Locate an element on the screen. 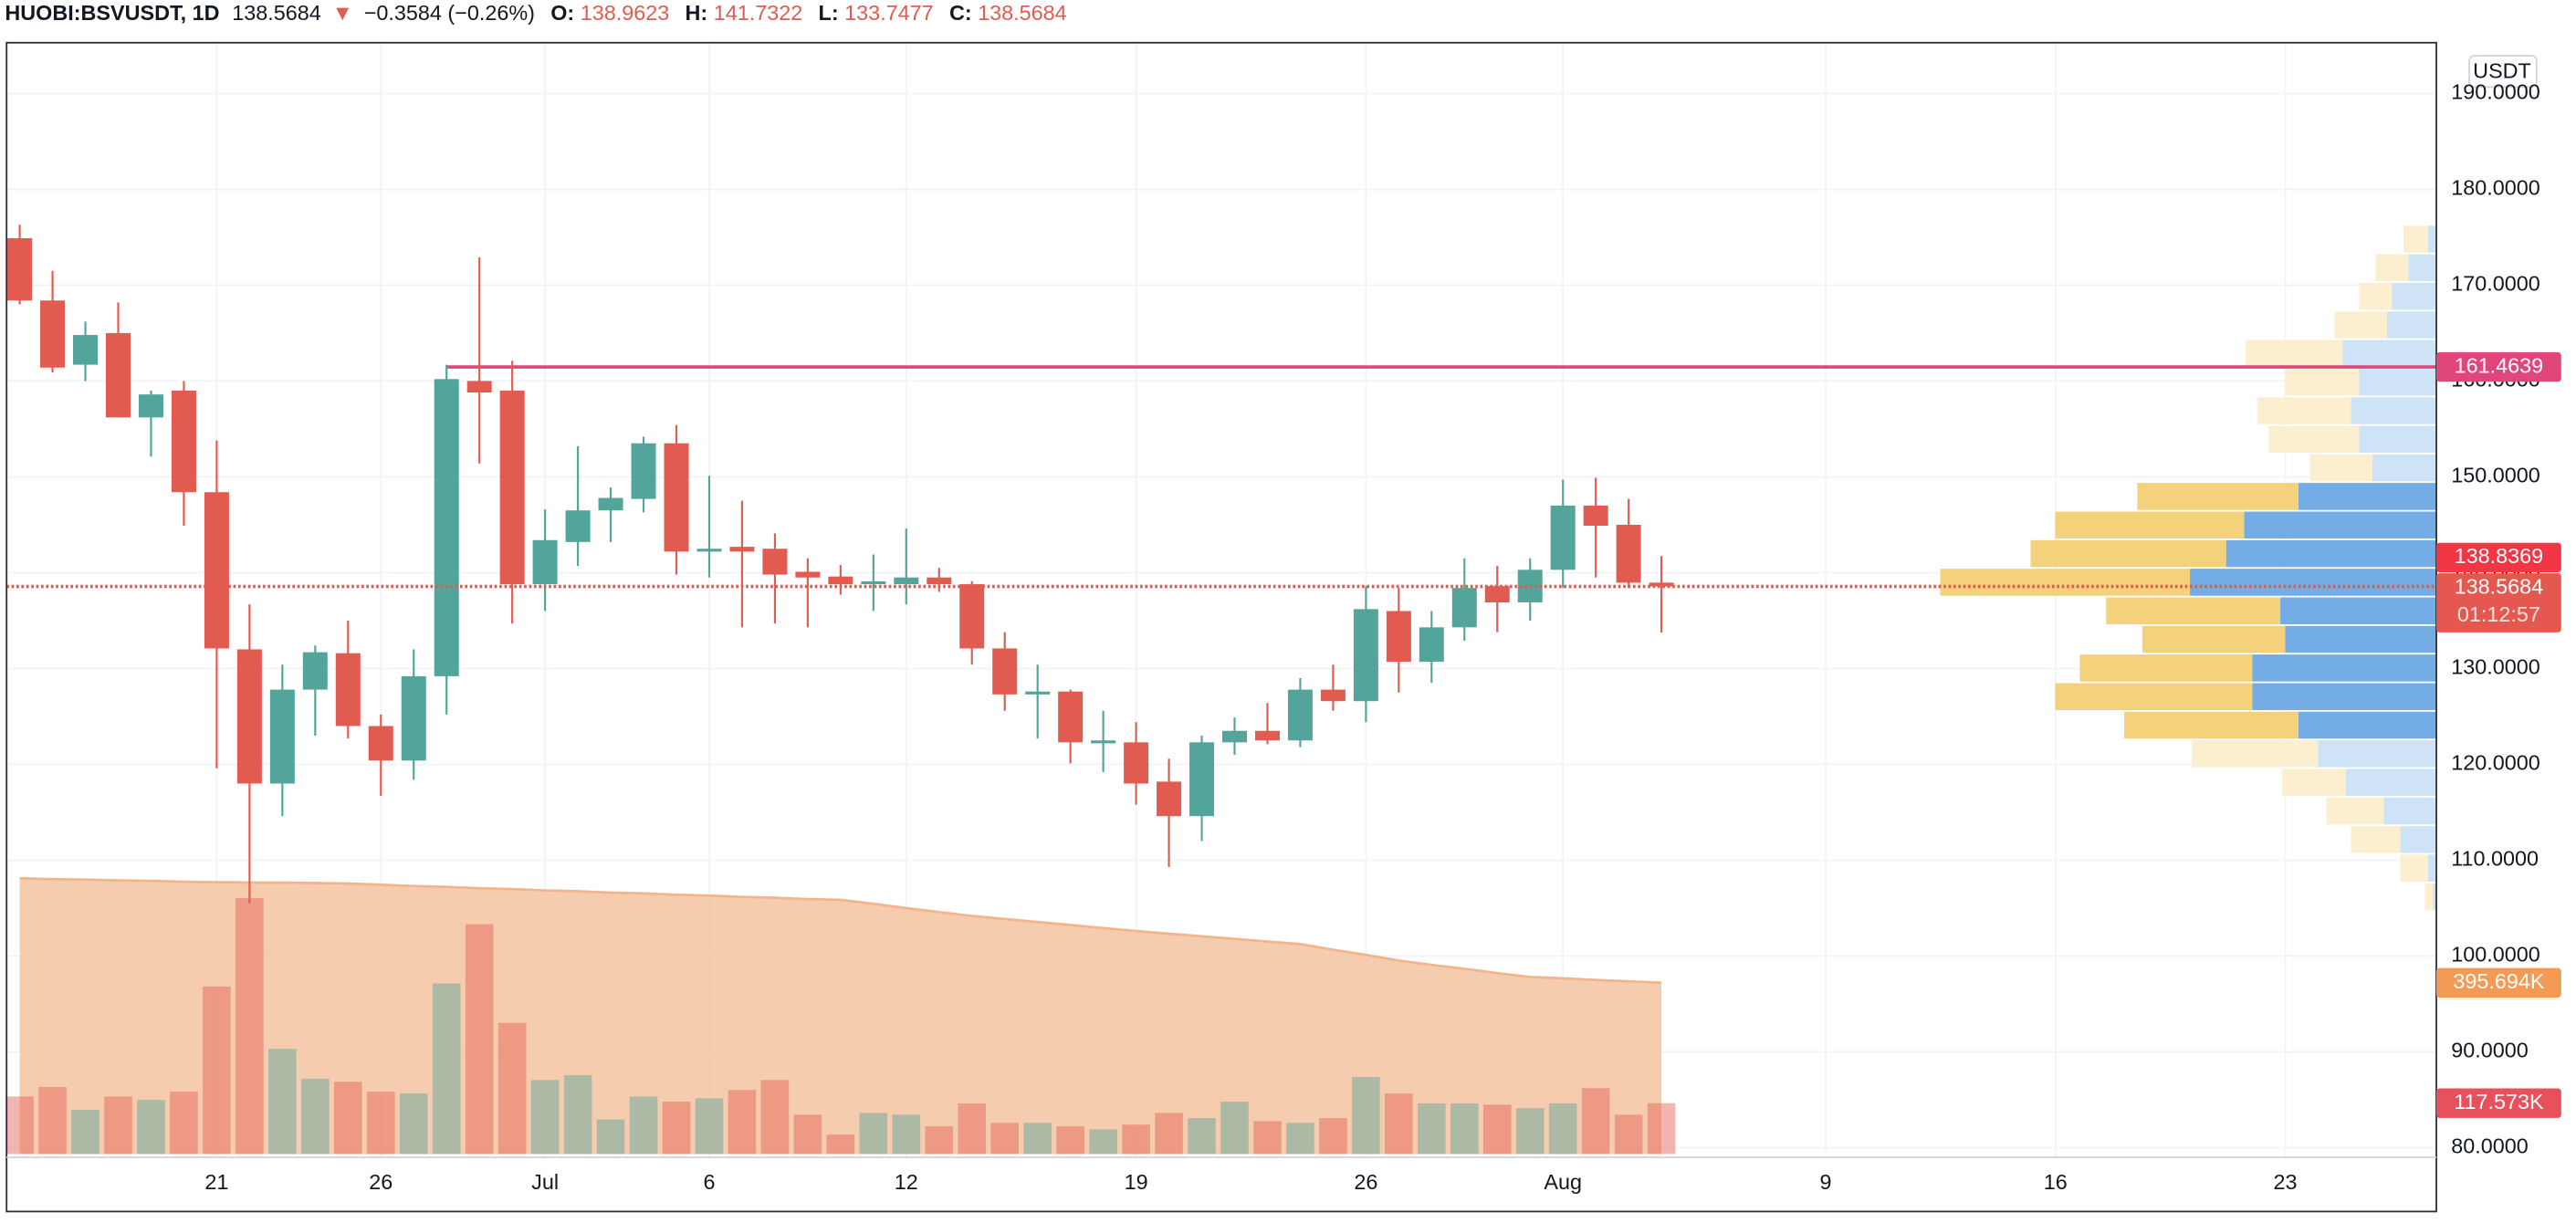 This screenshot has height=1223, width=2576. volume-ma-label: 395.694K is located at coordinates (2499, 981).